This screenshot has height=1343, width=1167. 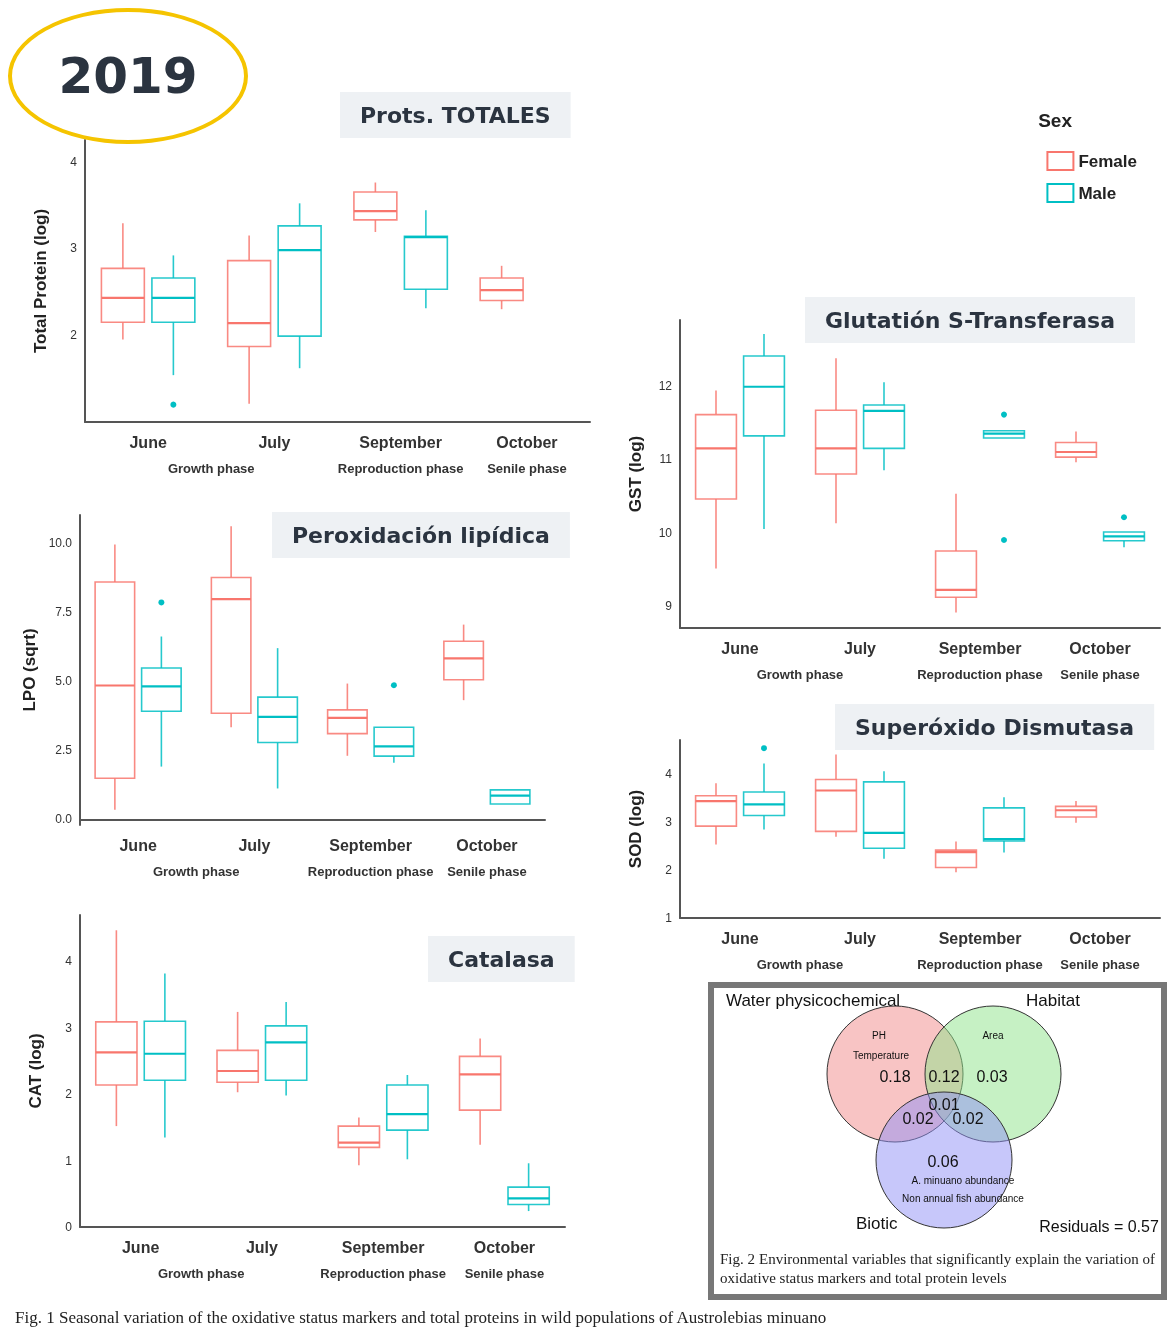 I want to click on legend-label: Male, so click(x=1097, y=193).